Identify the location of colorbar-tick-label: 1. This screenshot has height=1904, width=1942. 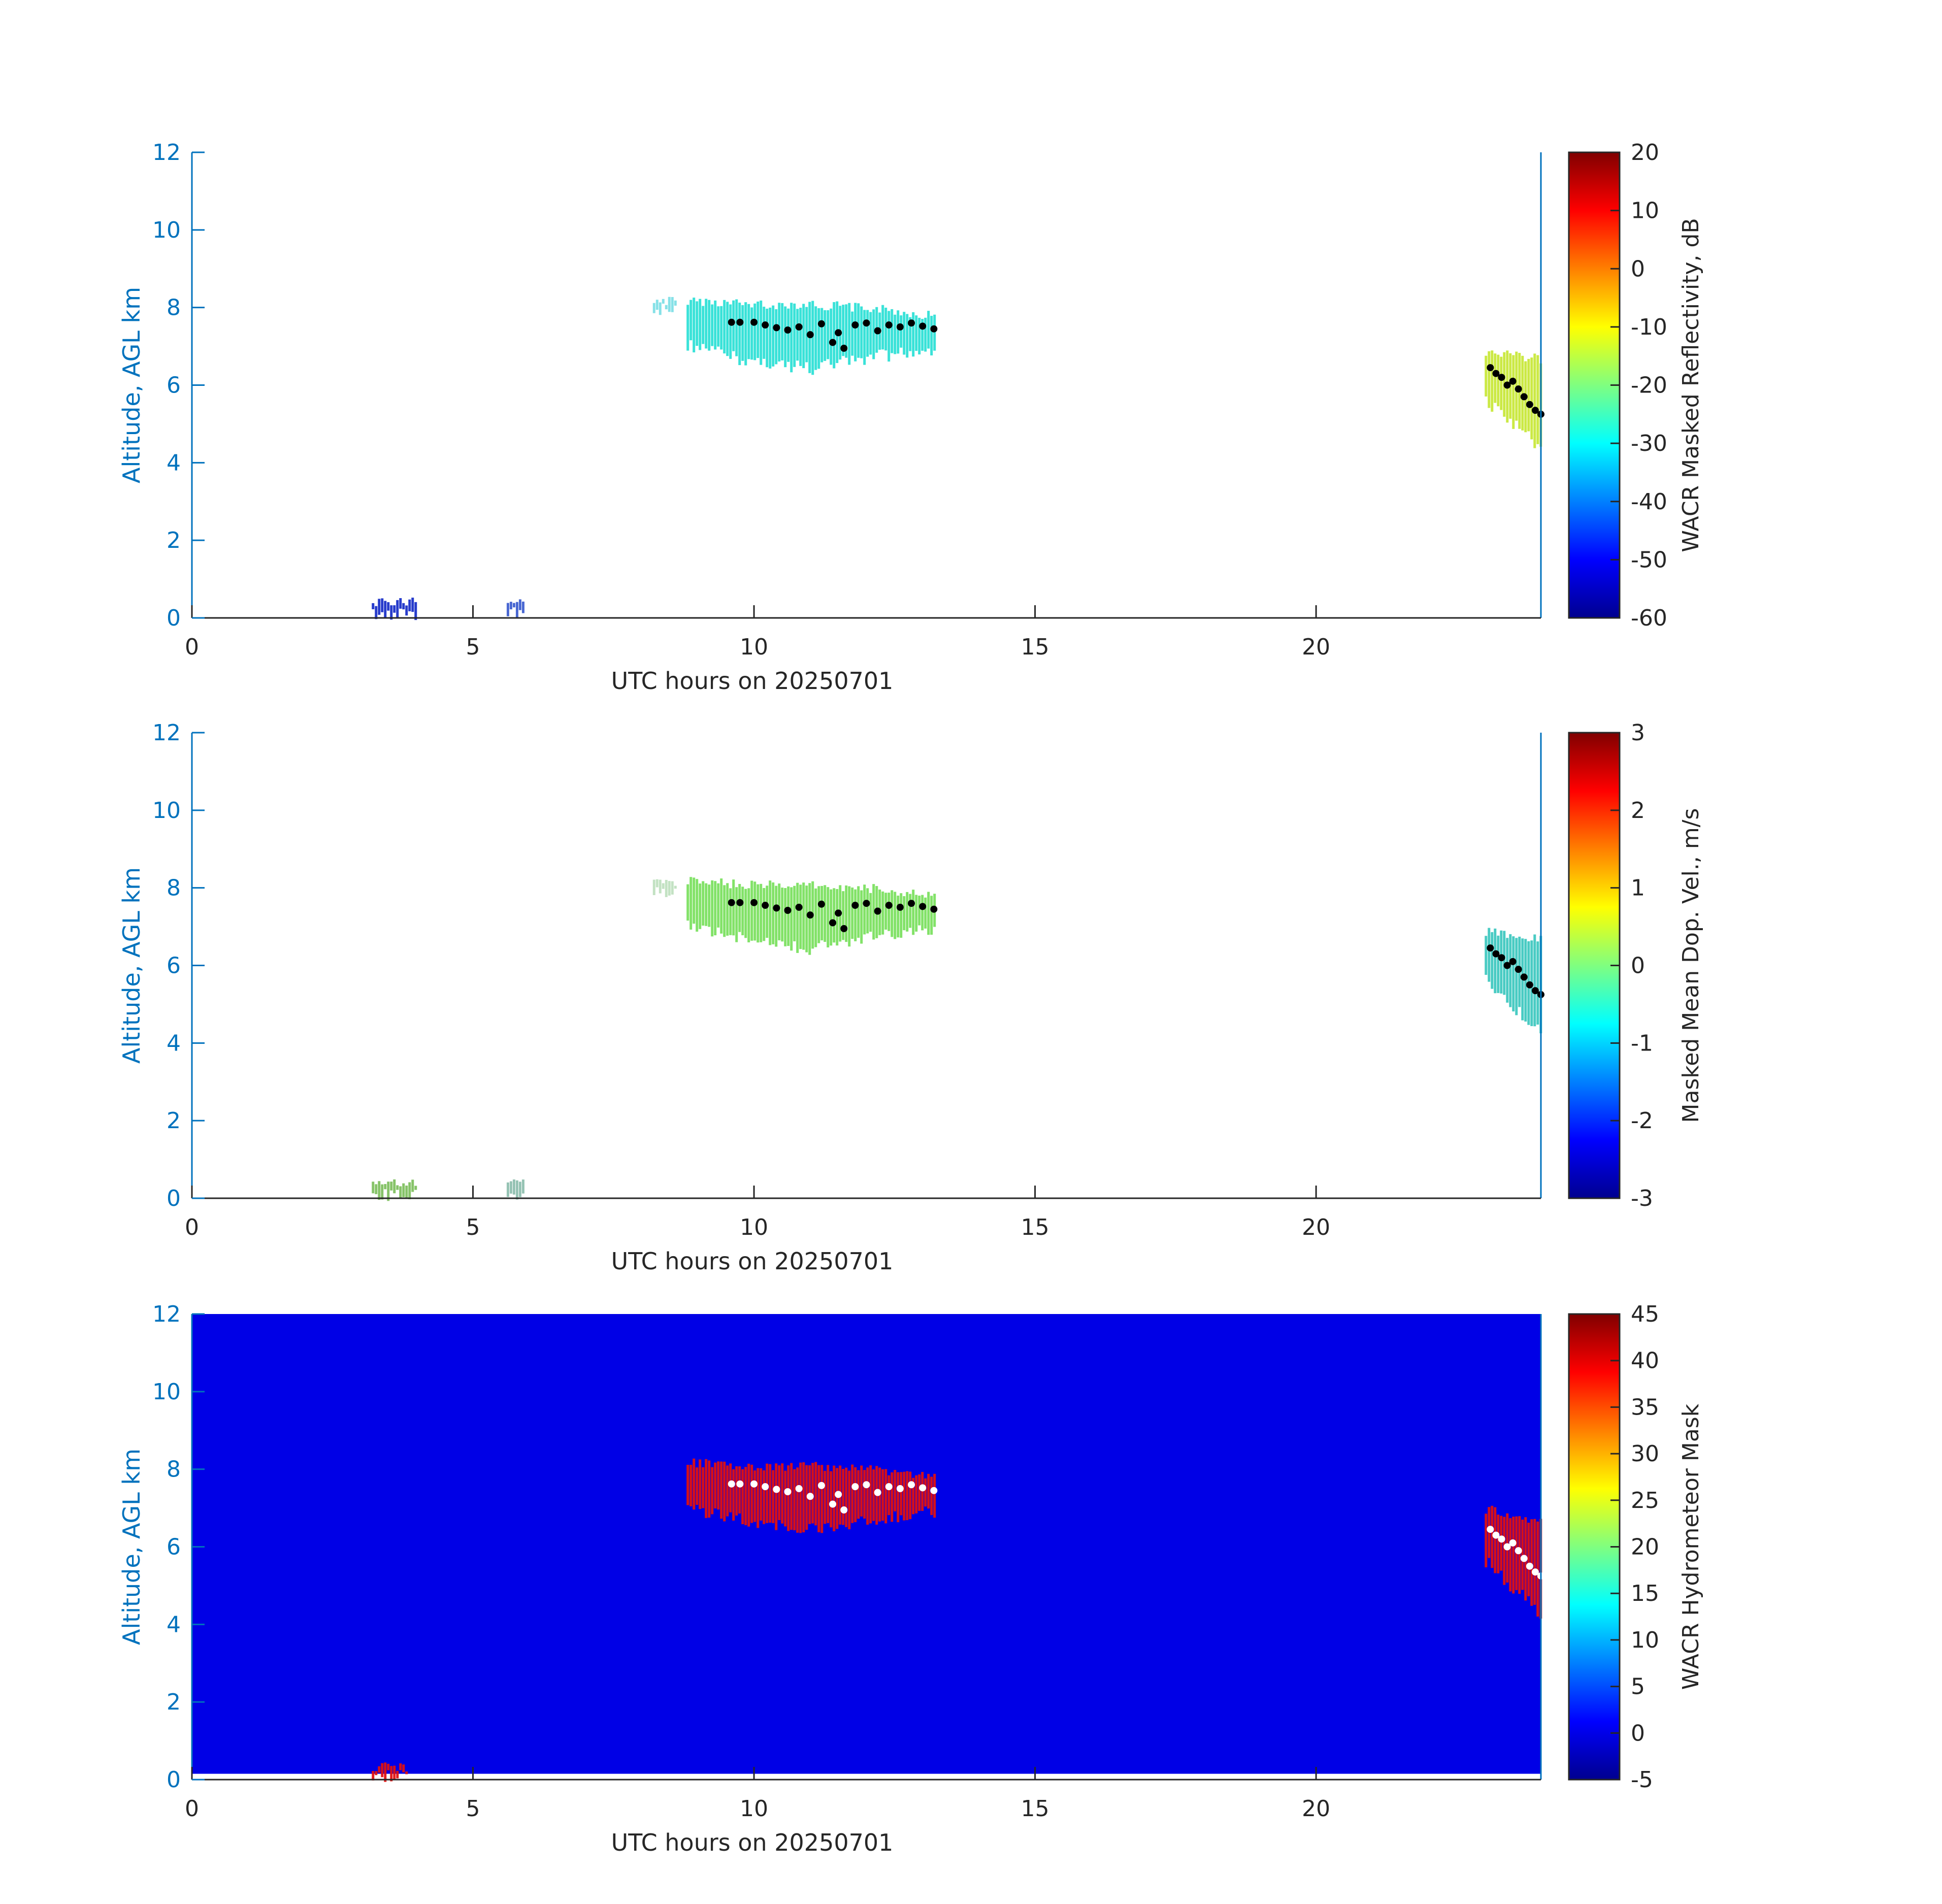
(1638, 888).